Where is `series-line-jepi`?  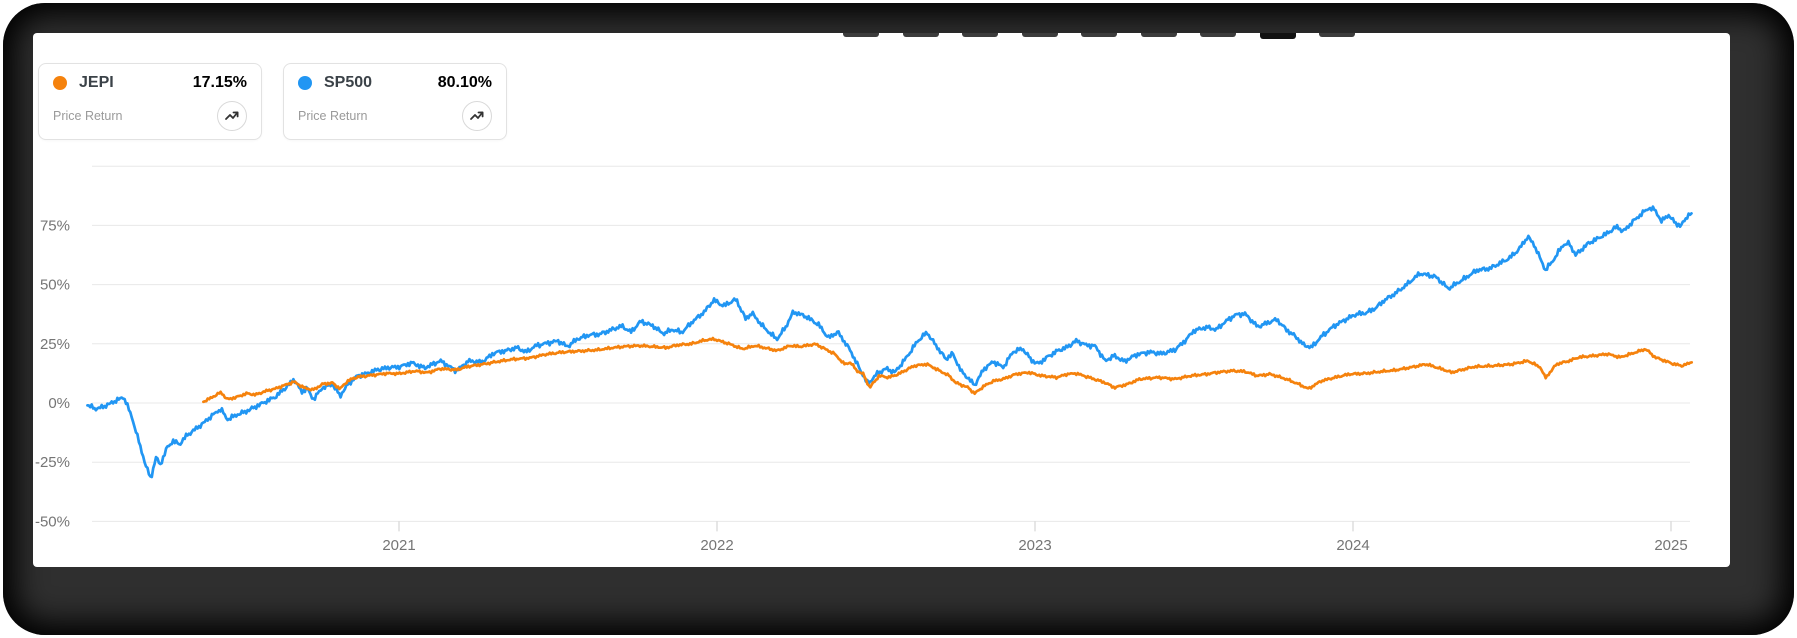
series-line-jepi is located at coordinates (948, 370).